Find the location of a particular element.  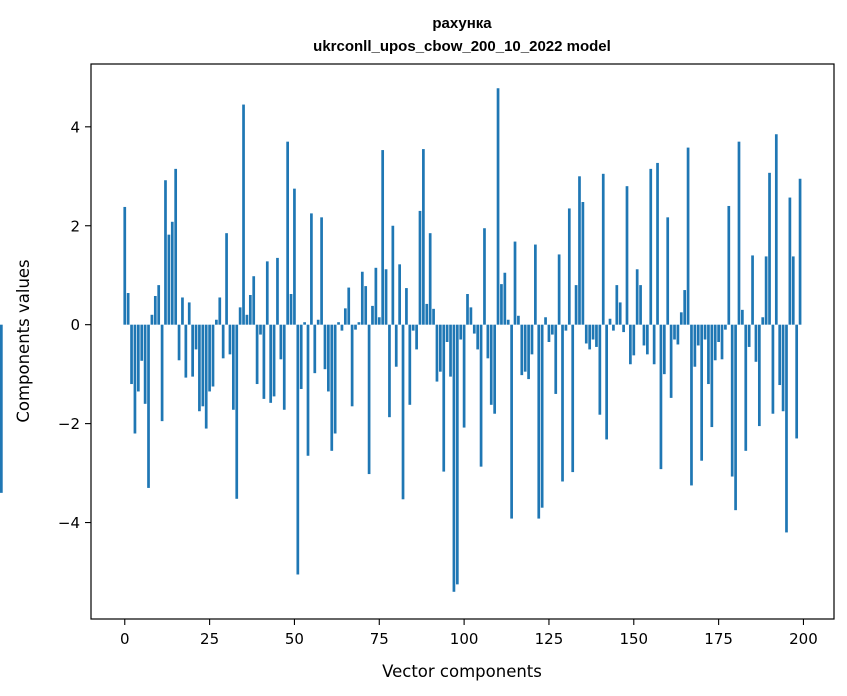

x-axis-label: Vector components is located at coordinates (462, 671).